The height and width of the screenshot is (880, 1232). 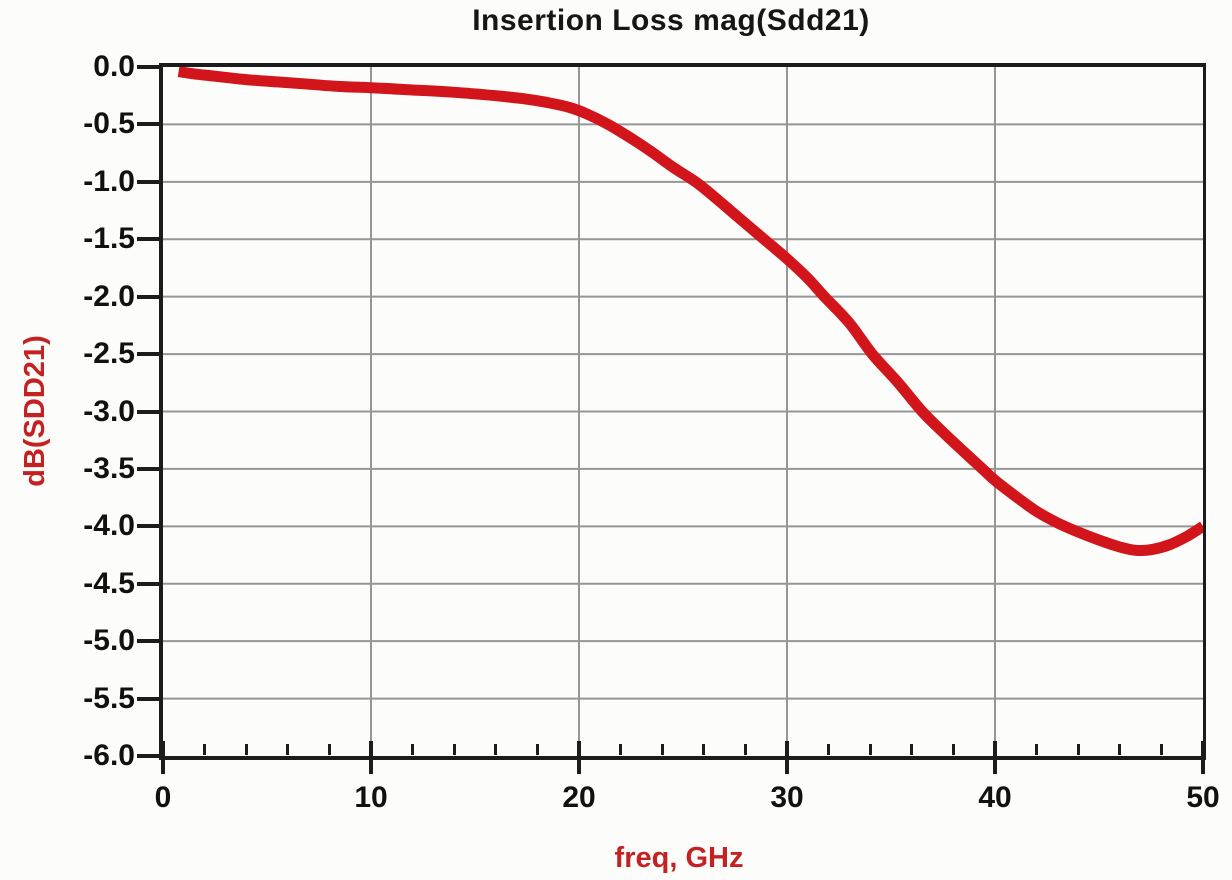 What do you see at coordinates (109, 354) in the screenshot?
I see `y-tick-label: -2.5` at bounding box center [109, 354].